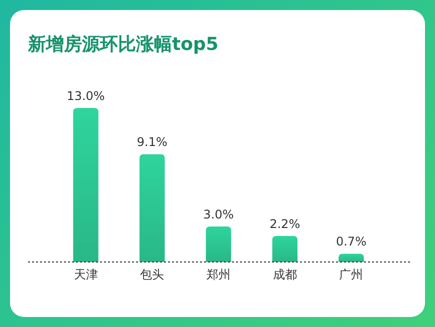  I want to click on x-tick-label: 天津, so click(86, 275).